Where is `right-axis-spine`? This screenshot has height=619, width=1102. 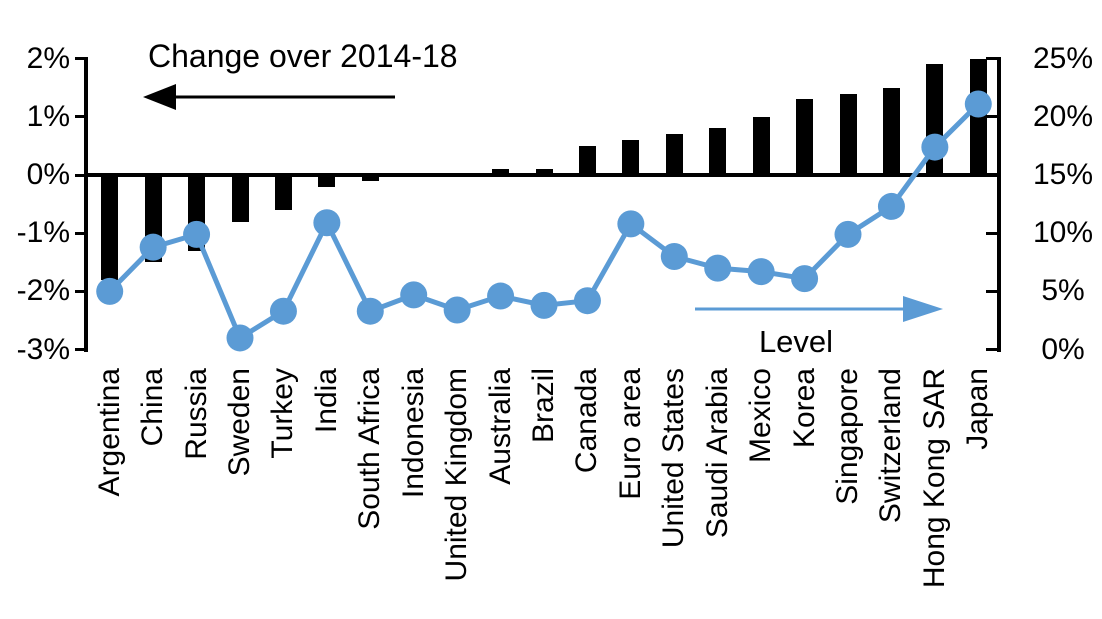 right-axis-spine is located at coordinates (999, 204).